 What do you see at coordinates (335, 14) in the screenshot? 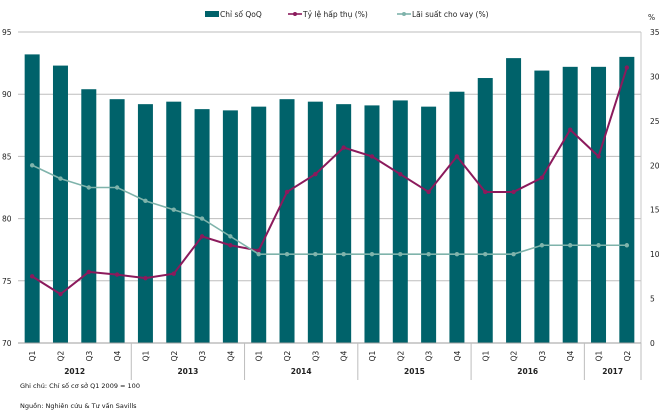
I see `legend-label: Tỷ lệ hấp thụ (%)` at bounding box center [335, 14].